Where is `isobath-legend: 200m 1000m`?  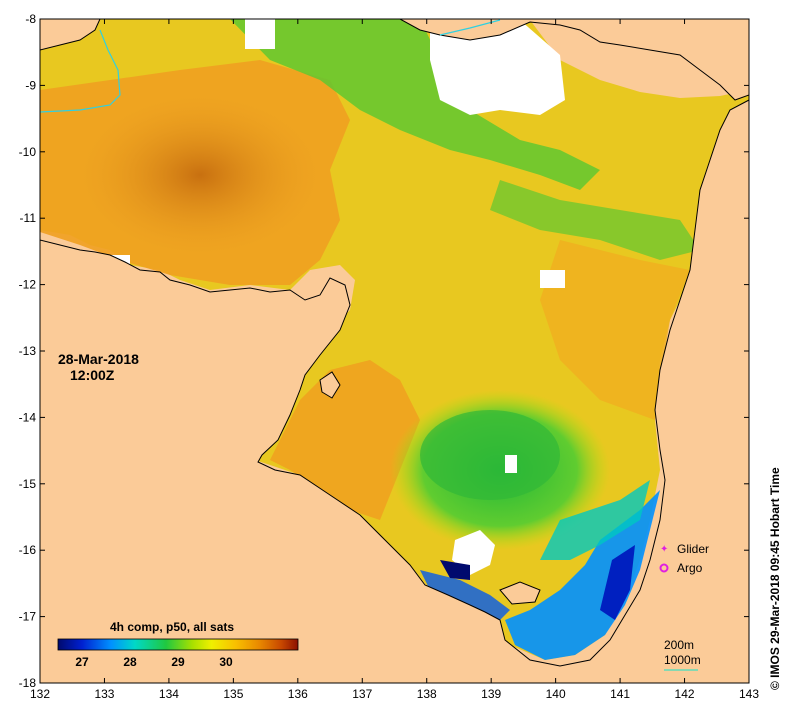
isobath-legend: 200m 1000m is located at coordinates (682, 654).